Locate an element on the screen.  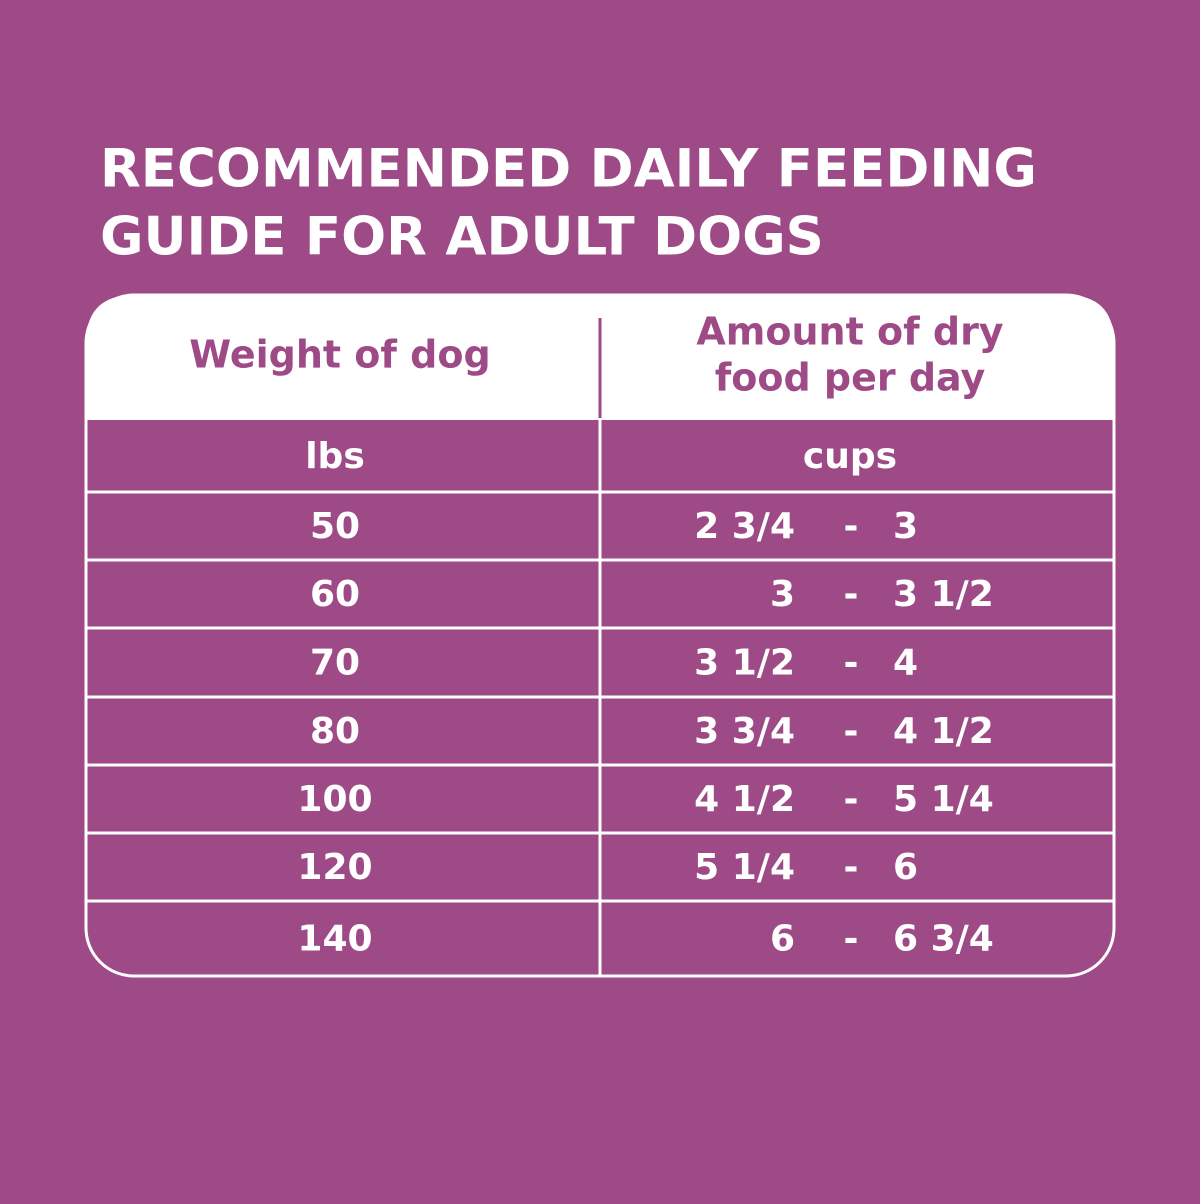
amount-from: 2 3/4 is located at coordinates (744, 526).